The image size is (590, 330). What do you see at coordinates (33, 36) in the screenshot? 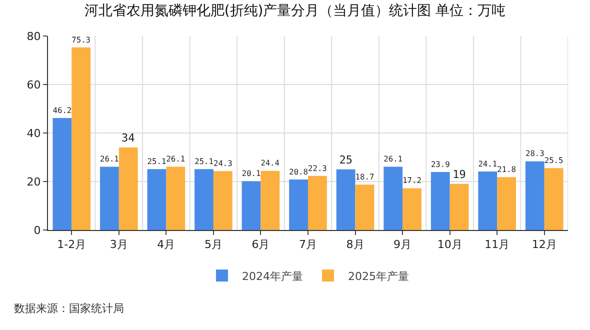
I see `y-tick-label: 80` at bounding box center [33, 36].